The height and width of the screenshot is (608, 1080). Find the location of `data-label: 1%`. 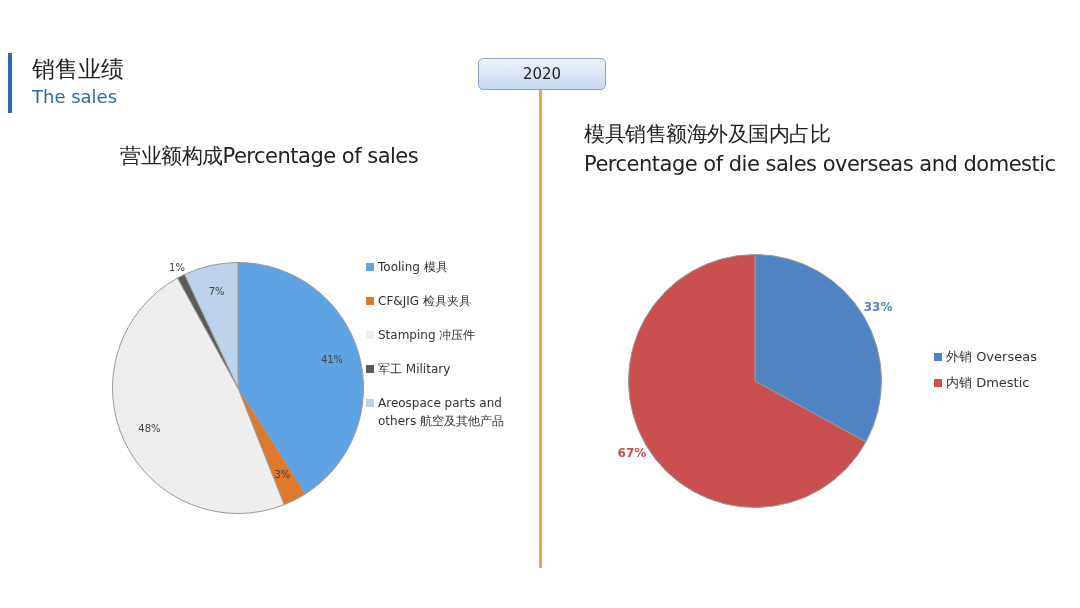

data-label: 1% is located at coordinates (177, 267).